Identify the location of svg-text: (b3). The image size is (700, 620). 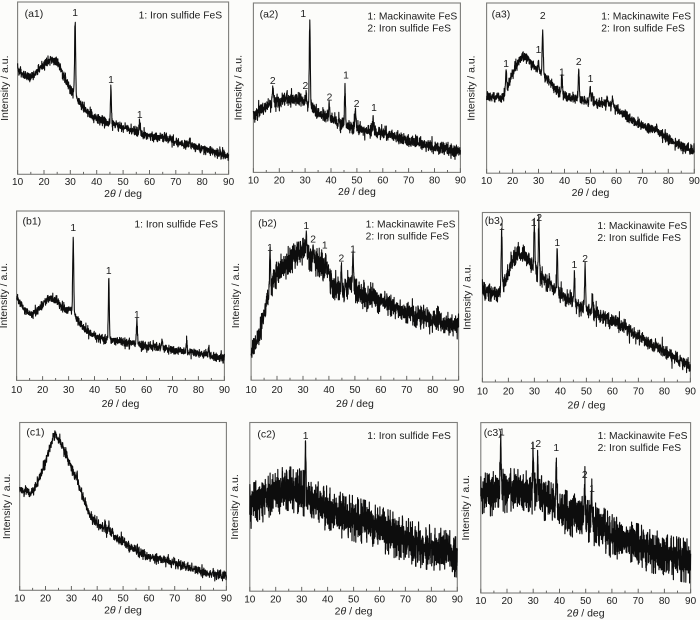
(494, 221).